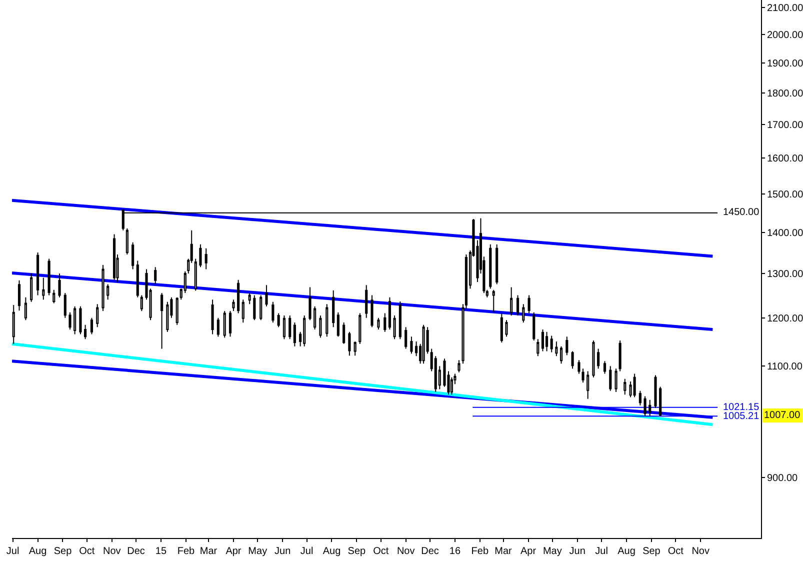 Image resolution: width=803 pixels, height=562 pixels. What do you see at coordinates (785, 367) in the screenshot?
I see `y-tick-label: 1100.00` at bounding box center [785, 367].